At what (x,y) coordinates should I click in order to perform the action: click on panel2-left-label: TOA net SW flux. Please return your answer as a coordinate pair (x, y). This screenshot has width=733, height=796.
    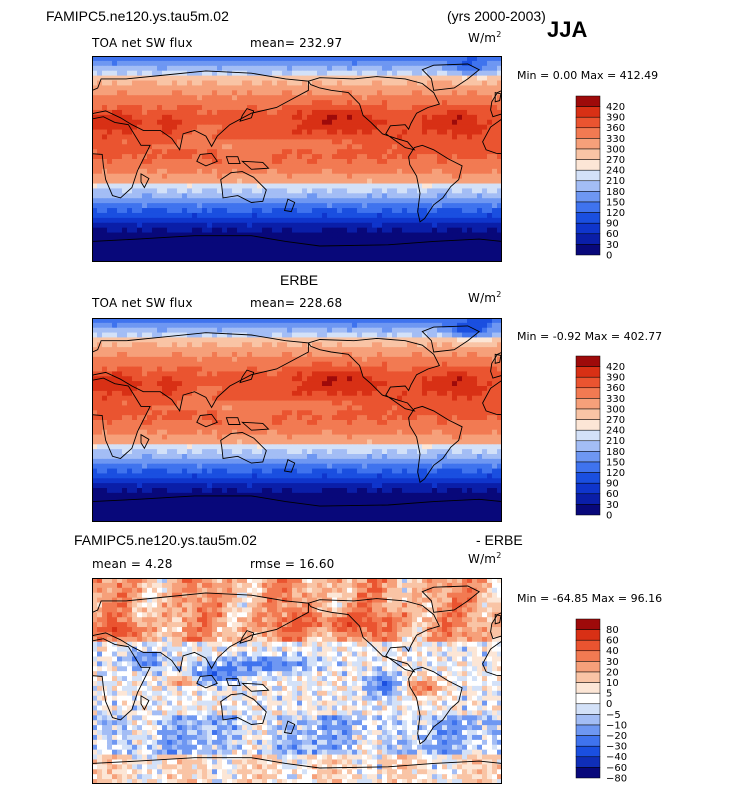
    Looking at the image, I should click on (142, 303).